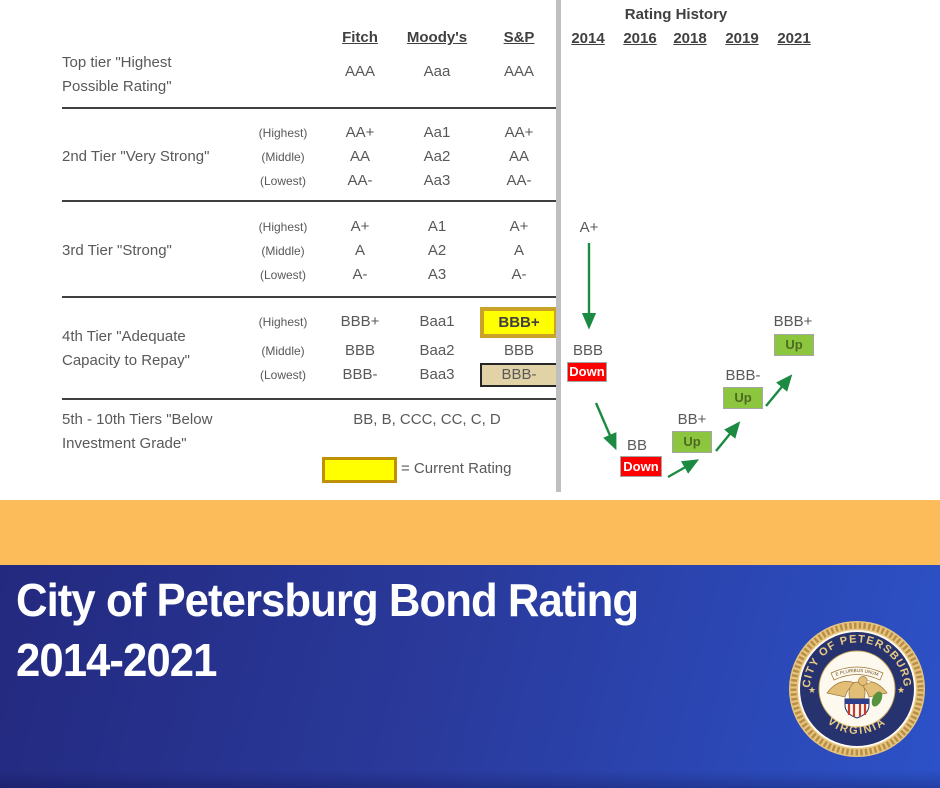 This screenshot has width=940, height=788. I want to click on rating-cell: A2, so click(437, 250).